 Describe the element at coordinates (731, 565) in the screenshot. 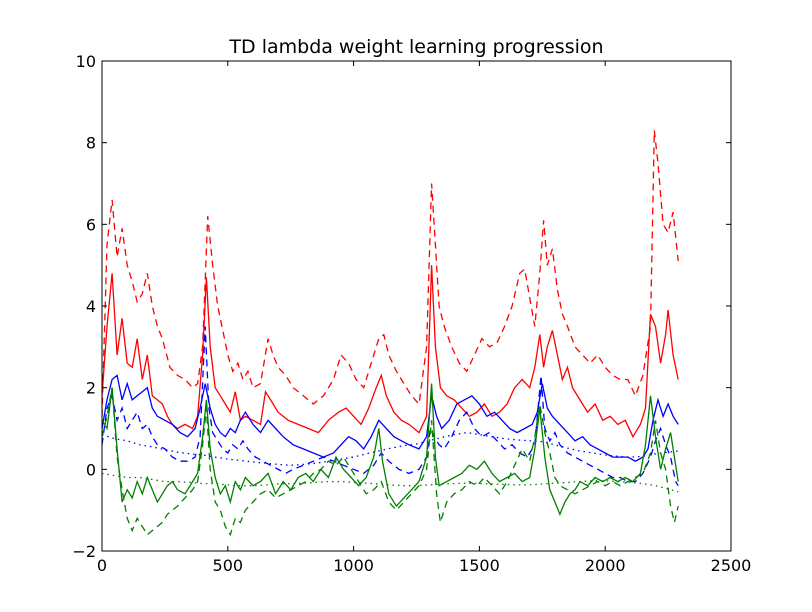

I see `x-tick-label: 2500` at that location.